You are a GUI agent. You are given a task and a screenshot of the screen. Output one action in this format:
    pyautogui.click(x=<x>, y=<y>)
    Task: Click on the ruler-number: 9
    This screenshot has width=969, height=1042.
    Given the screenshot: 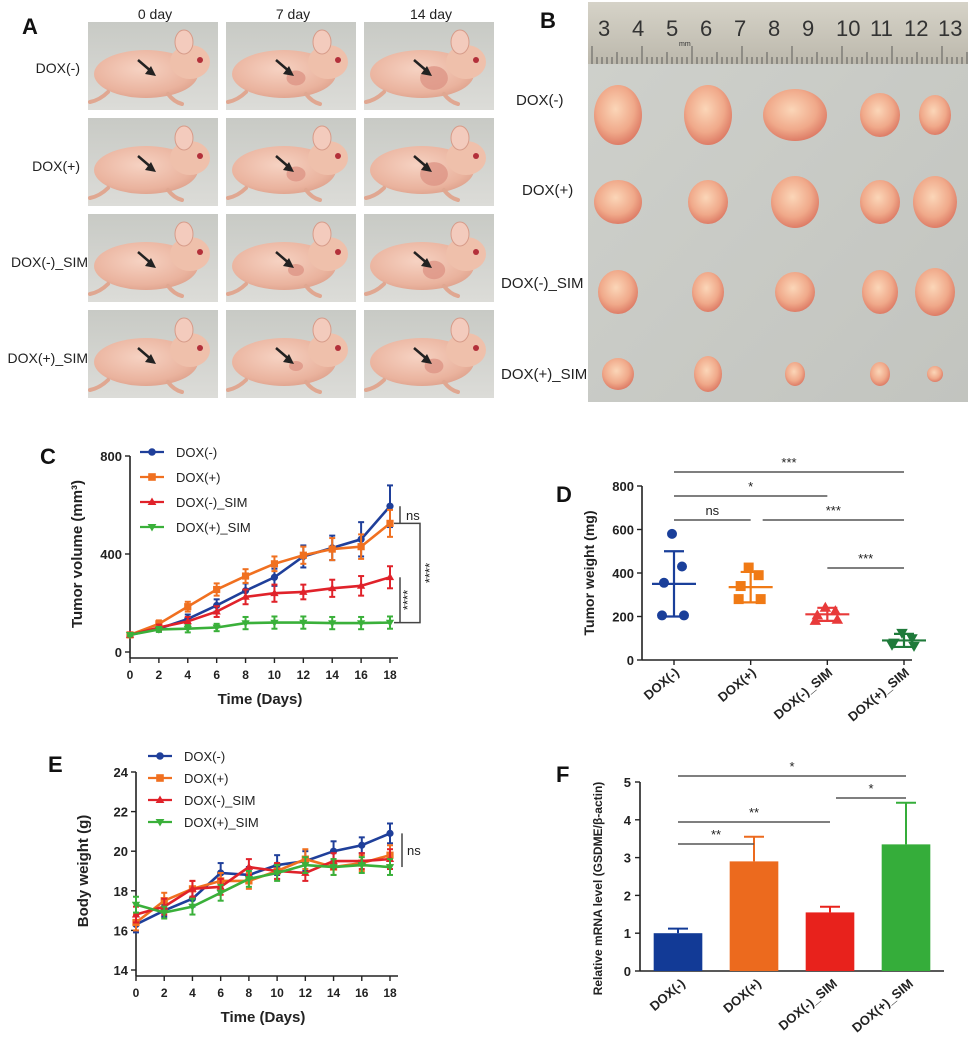 What is the action you would take?
    pyautogui.click(x=808, y=28)
    